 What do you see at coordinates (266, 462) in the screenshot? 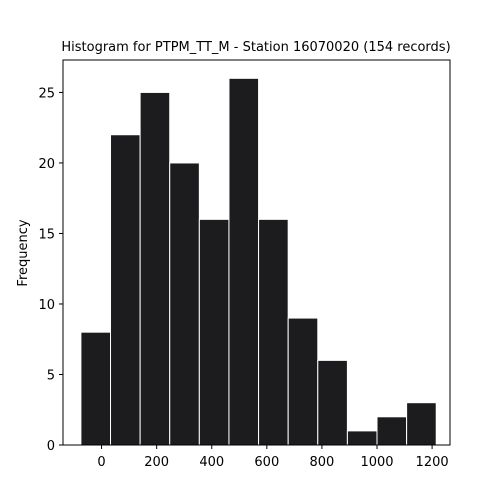
I see `x-tick-label: 600` at bounding box center [266, 462].